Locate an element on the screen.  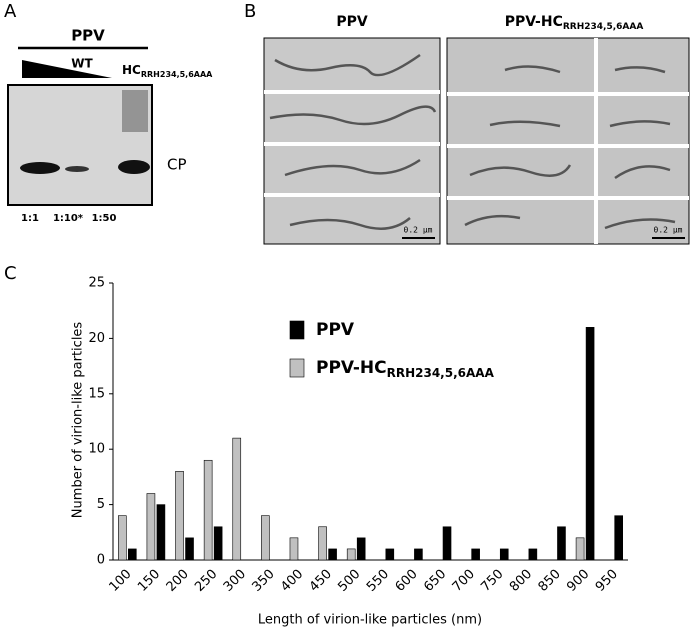
x-axis-label: Length of virion-like particles (nm) is located at coordinates (370, 620).